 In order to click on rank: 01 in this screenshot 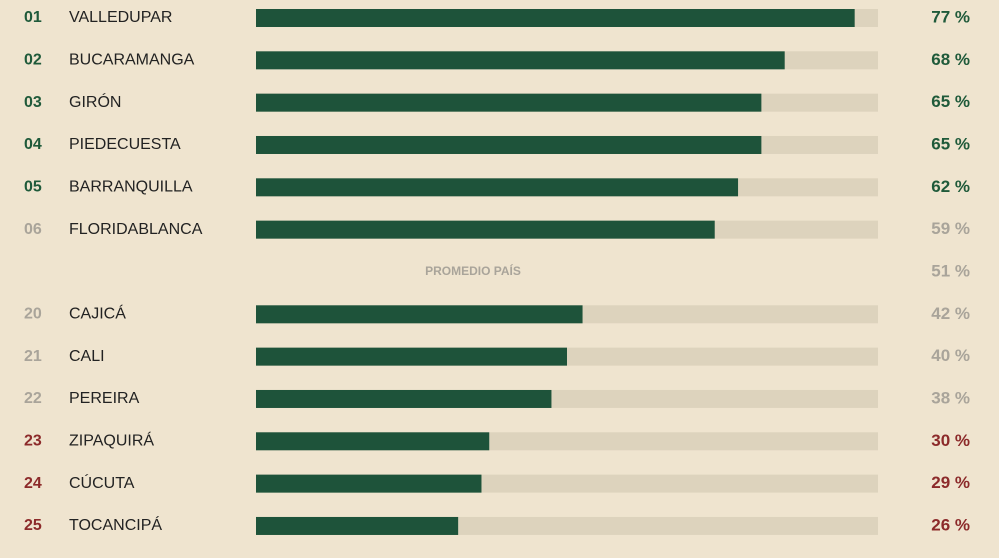, I will do `click(33, 17)`.